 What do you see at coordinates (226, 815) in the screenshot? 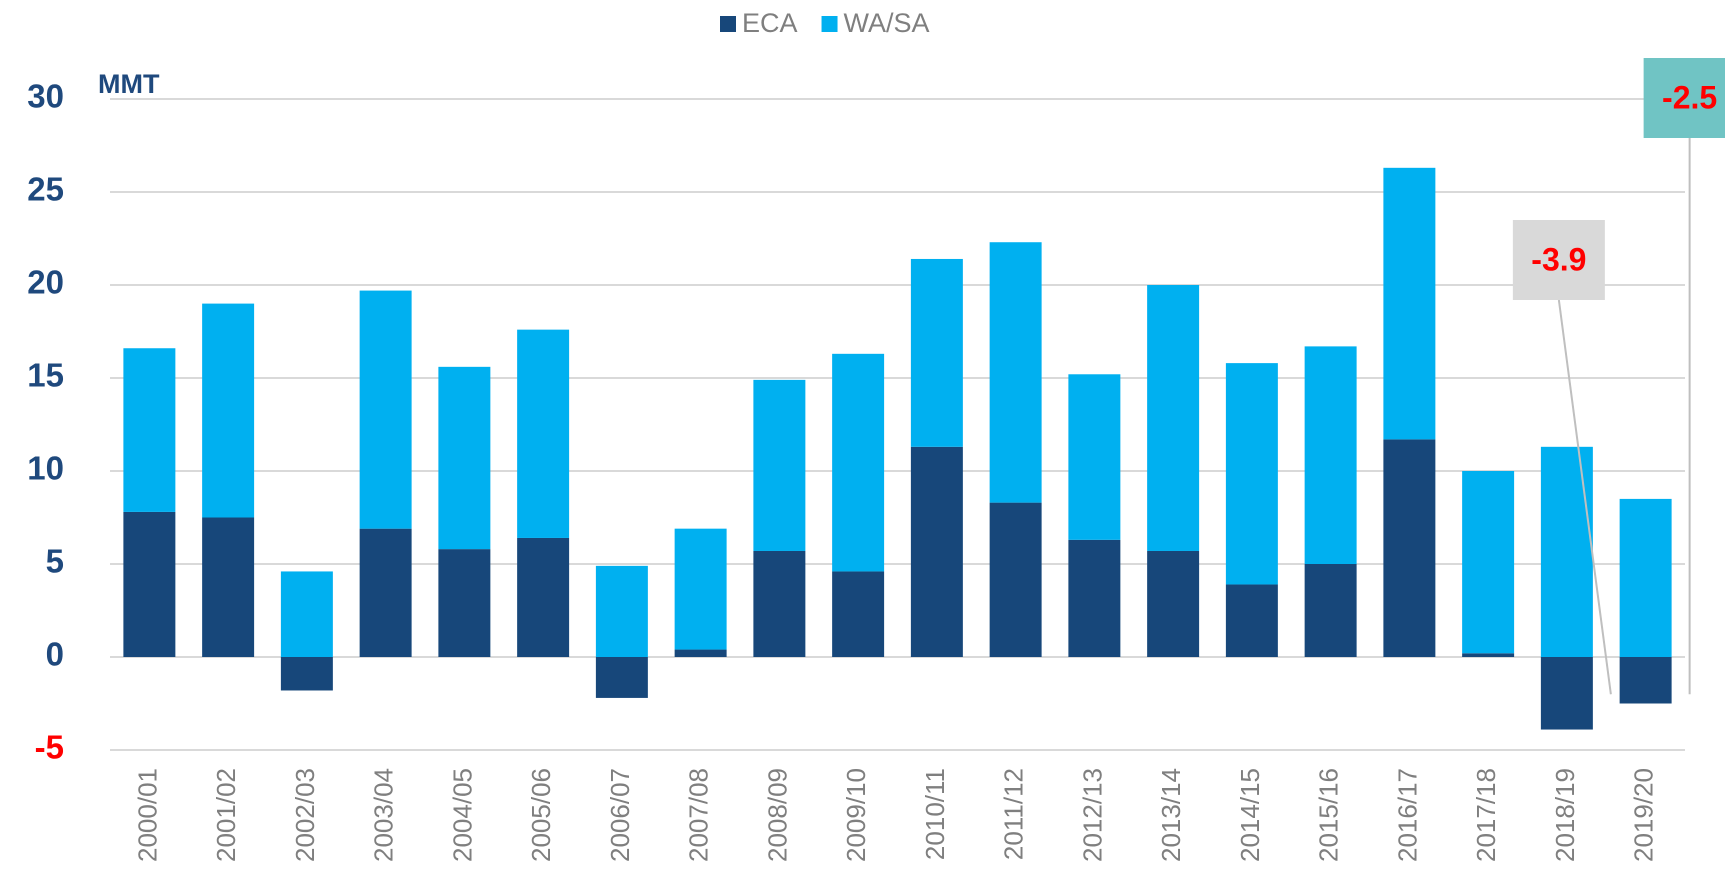
I see `x-tick-label: 2001/02` at bounding box center [226, 815].